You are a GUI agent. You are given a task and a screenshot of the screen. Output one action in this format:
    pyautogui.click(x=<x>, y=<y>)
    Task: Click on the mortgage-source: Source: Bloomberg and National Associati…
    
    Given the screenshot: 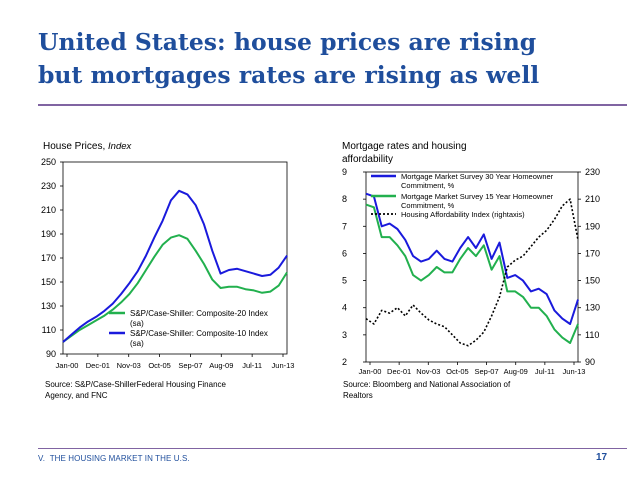 What is the action you would take?
    pyautogui.click(x=427, y=390)
    